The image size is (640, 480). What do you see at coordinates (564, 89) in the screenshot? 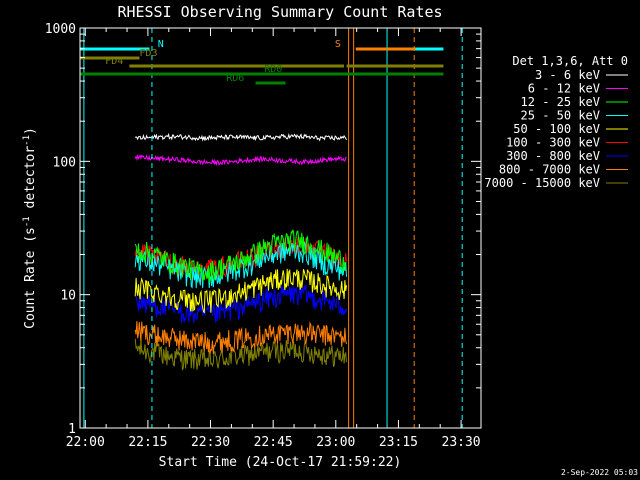
I see `legend-label-6-12-kev: 6 - 12 keV` at bounding box center [564, 89].